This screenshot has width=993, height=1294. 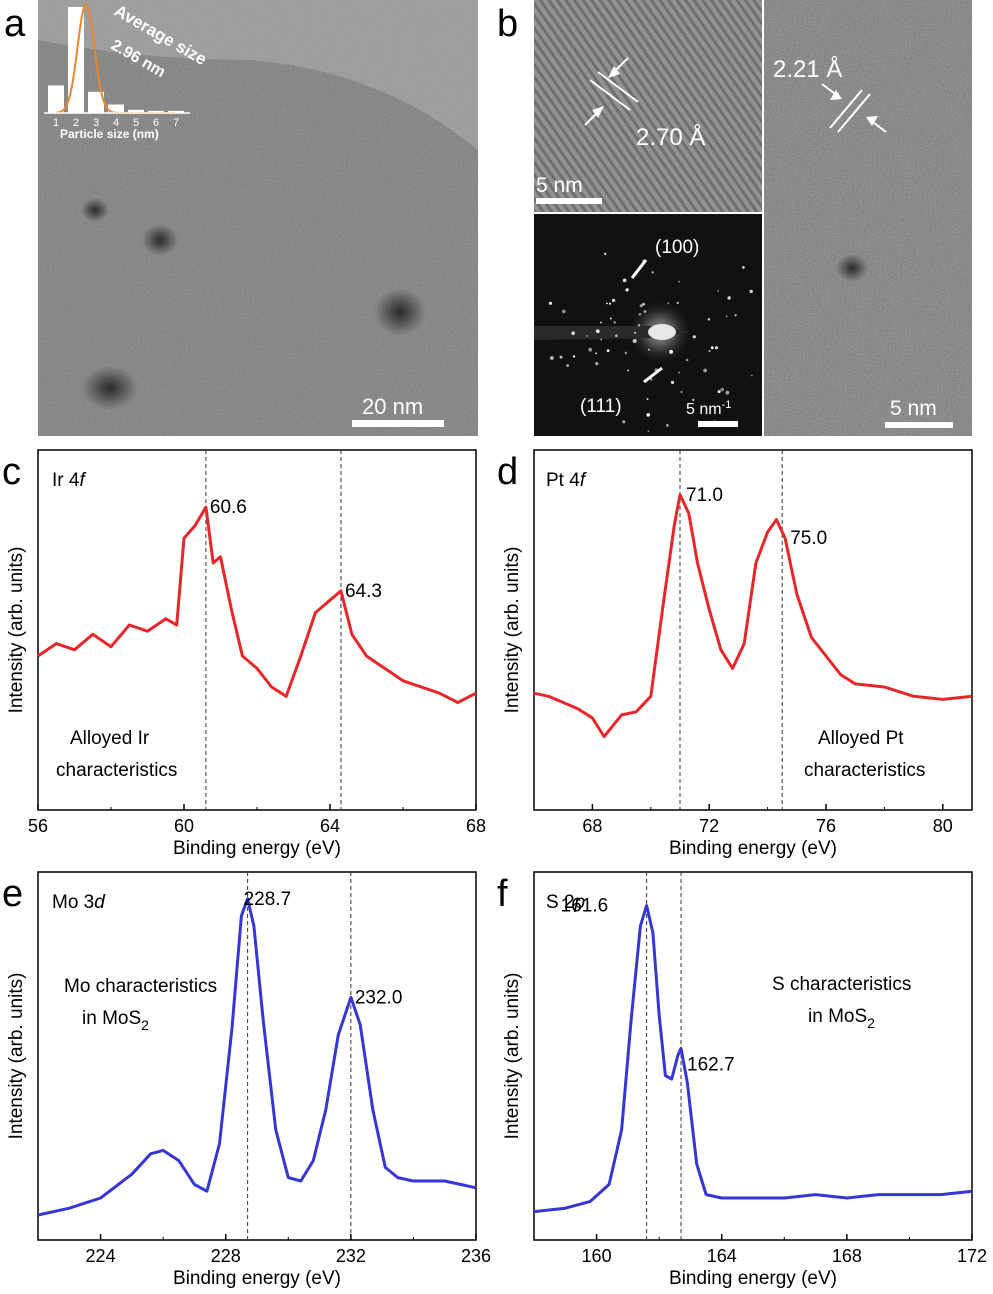 What do you see at coordinates (69, 480) in the screenshot?
I see `panel-c-element: Ir 4f` at bounding box center [69, 480].